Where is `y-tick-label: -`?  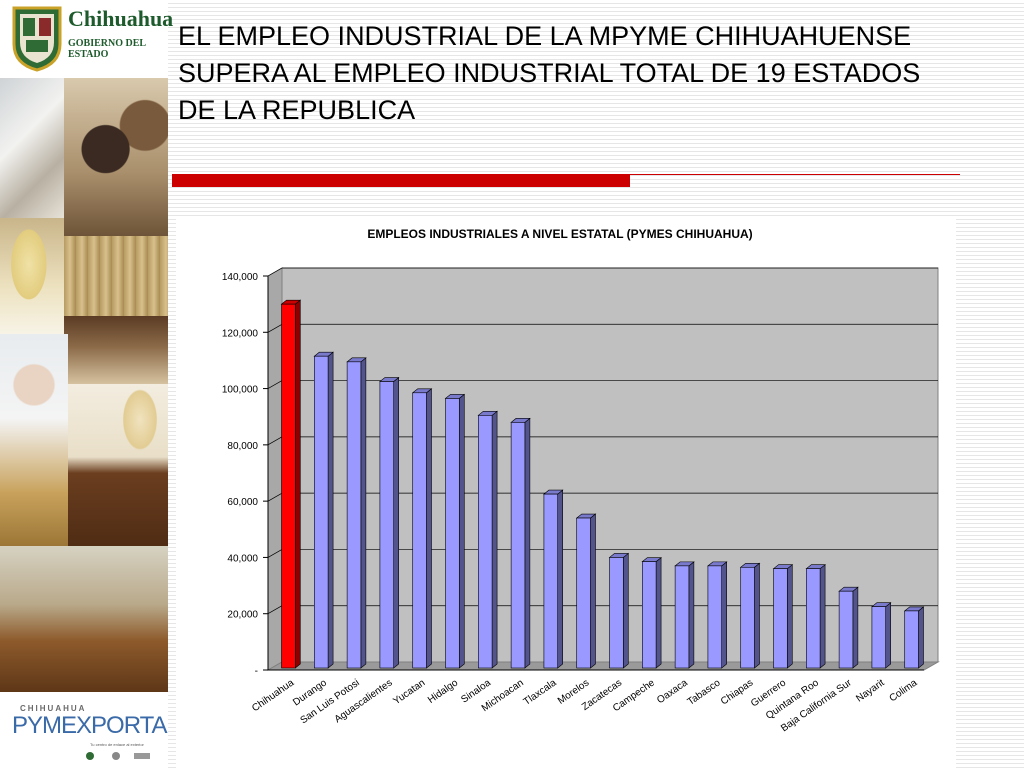 y-tick-label: - is located at coordinates (256, 671).